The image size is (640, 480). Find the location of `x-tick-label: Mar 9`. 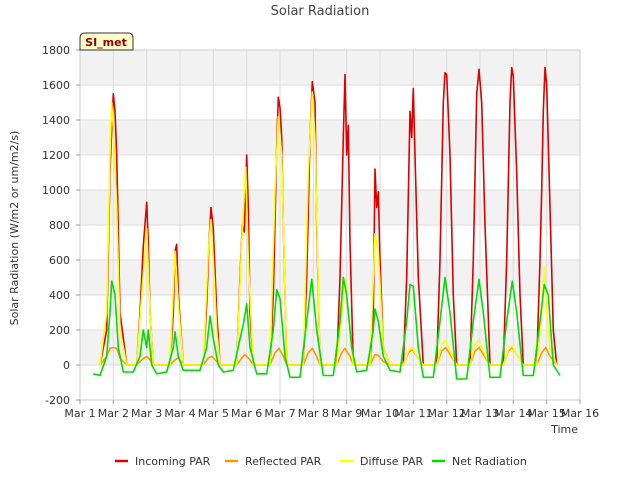

x-tick-label: Mar 9 is located at coordinates (346, 413).